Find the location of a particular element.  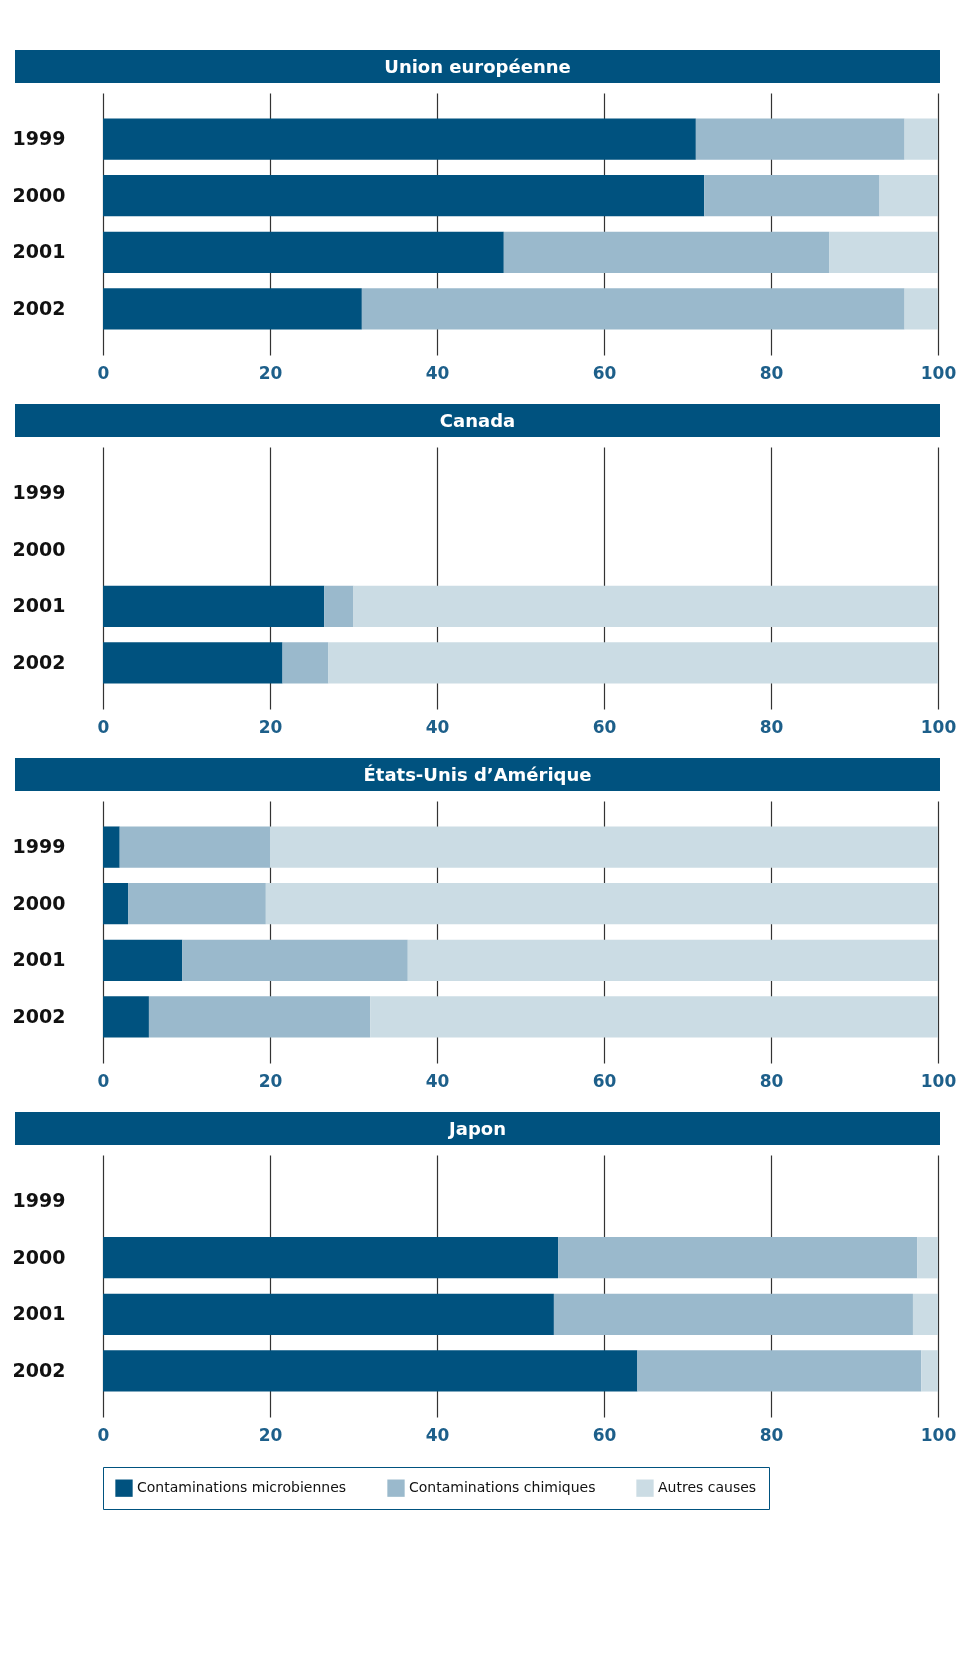

chart-title: Union européenne is located at coordinates (477, 66).